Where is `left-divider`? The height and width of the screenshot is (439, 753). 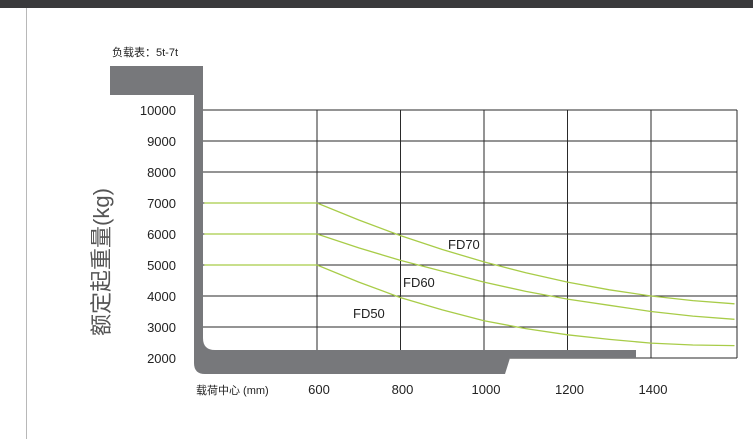 left-divider is located at coordinates (26, 223).